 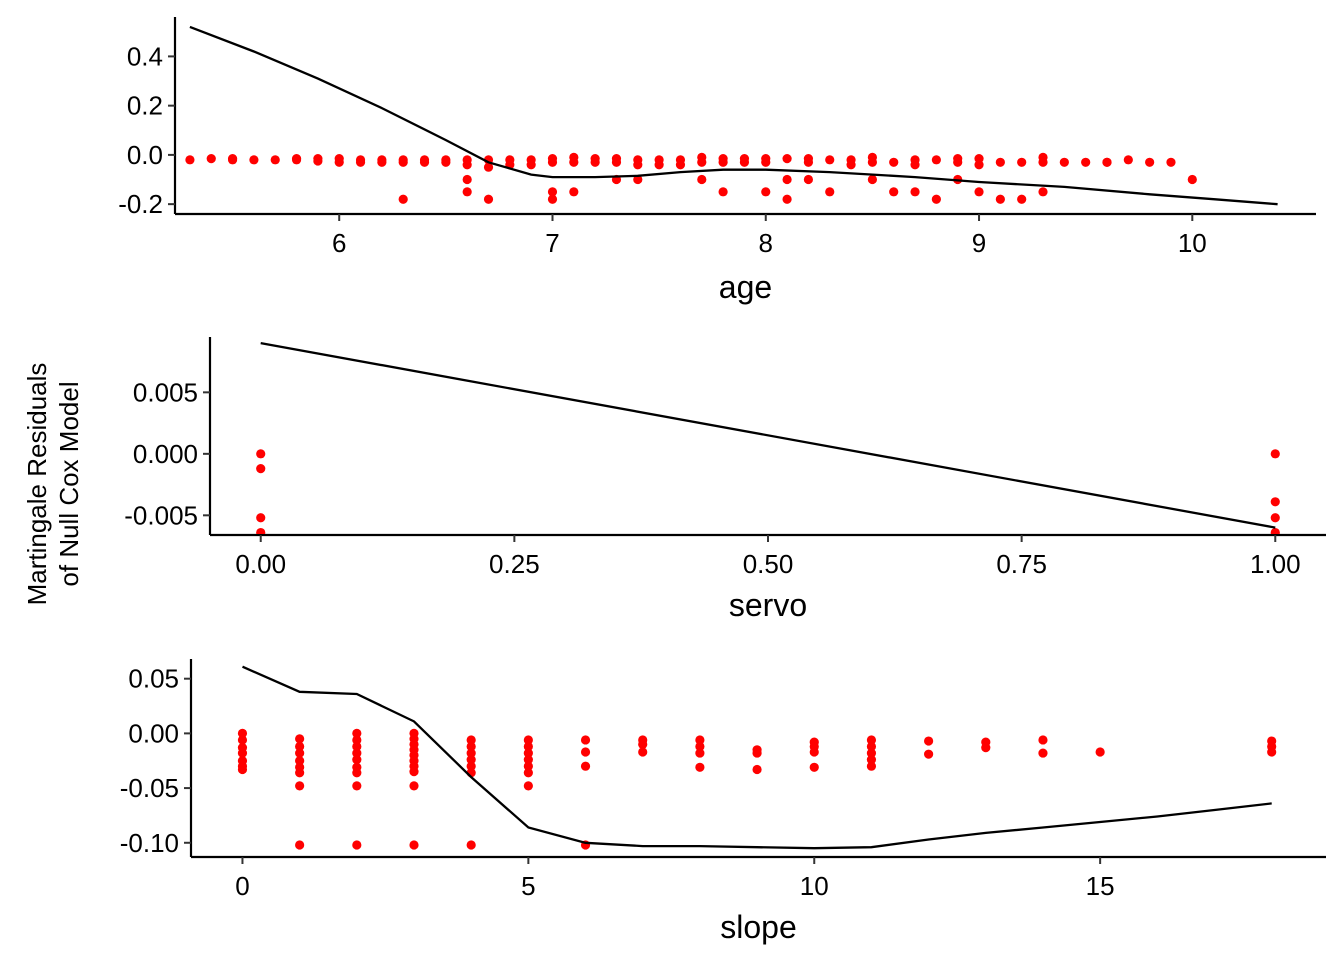 What do you see at coordinates (69, 483) in the screenshot?
I see `shared-ylabel-line2: of Null Cox Model` at bounding box center [69, 483].